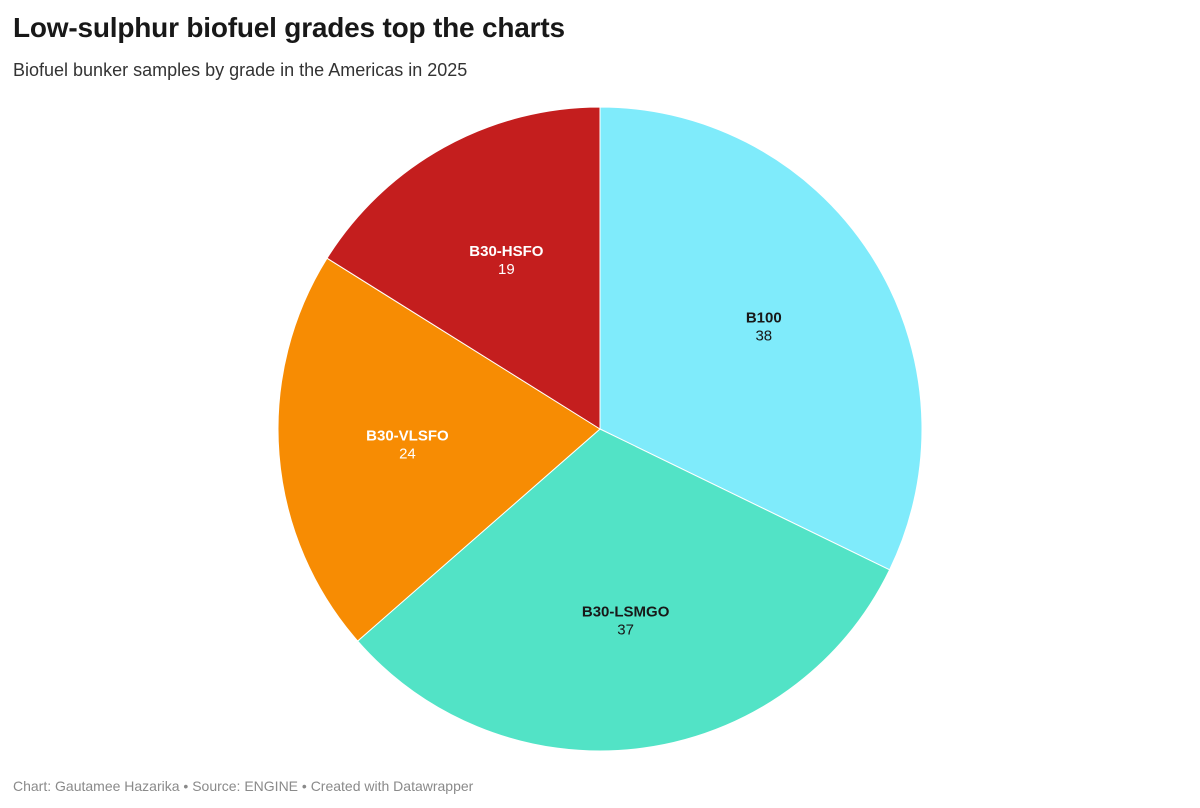  What do you see at coordinates (439, 449) in the screenshot?
I see `pie-slice-b30-vlsfo` at bounding box center [439, 449].